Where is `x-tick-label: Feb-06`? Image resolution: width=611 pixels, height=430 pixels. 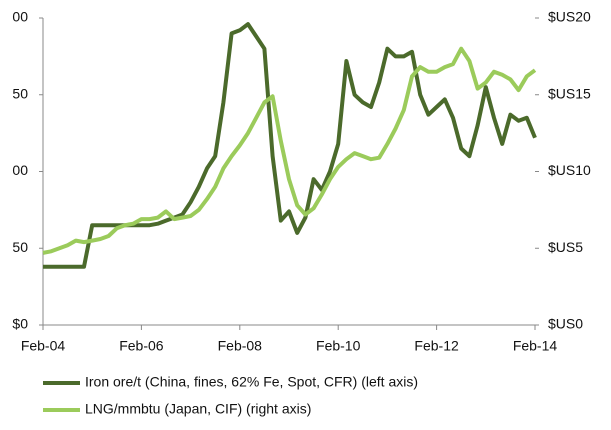
x-tick-label: Feb-06 is located at coordinates (141, 346).